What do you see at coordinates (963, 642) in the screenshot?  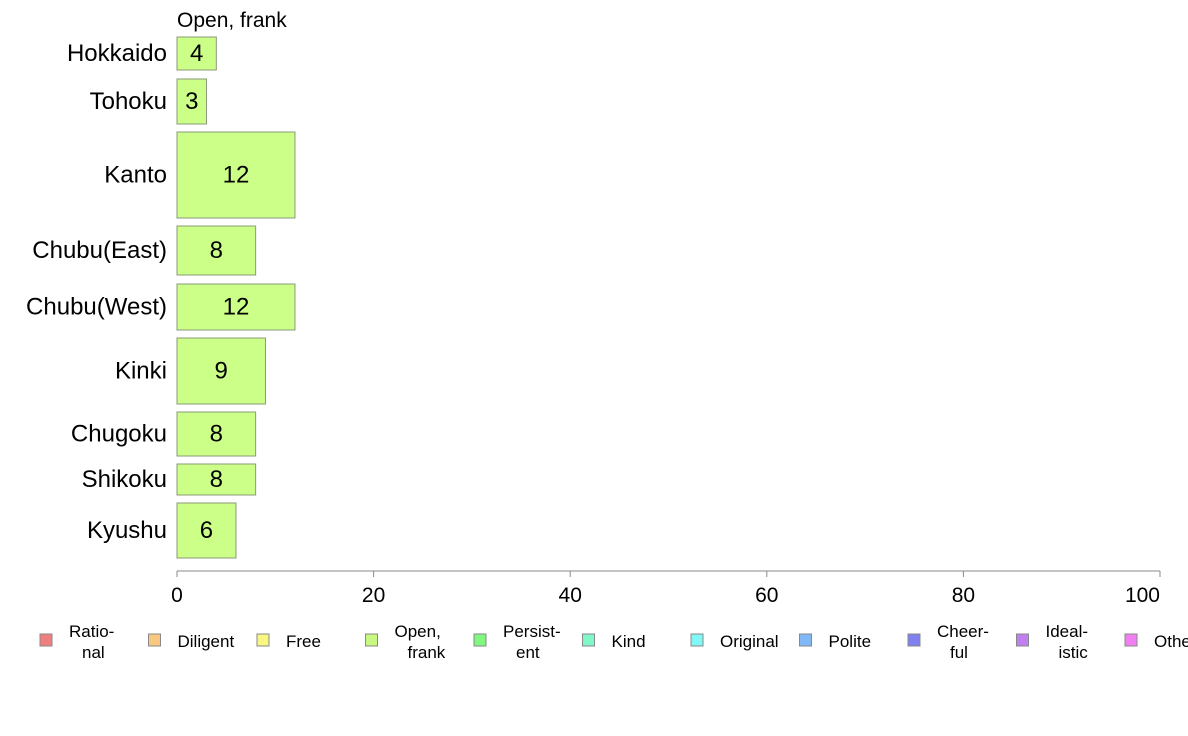 I see `legend-label: Cheer-ful` at bounding box center [963, 642].